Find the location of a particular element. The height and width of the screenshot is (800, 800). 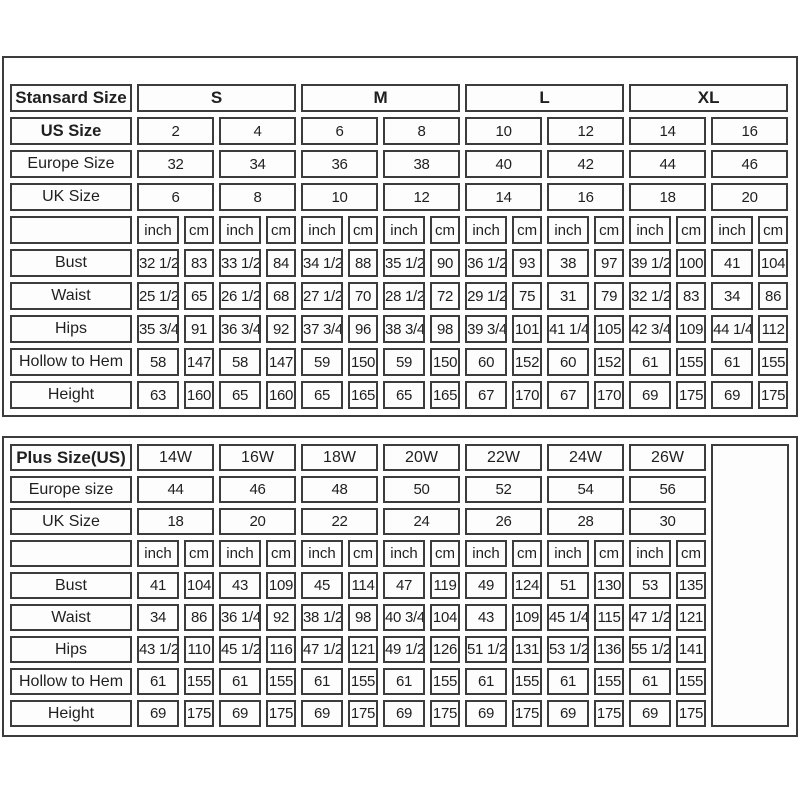

size-group-header: 22W is located at coordinates (503, 457).